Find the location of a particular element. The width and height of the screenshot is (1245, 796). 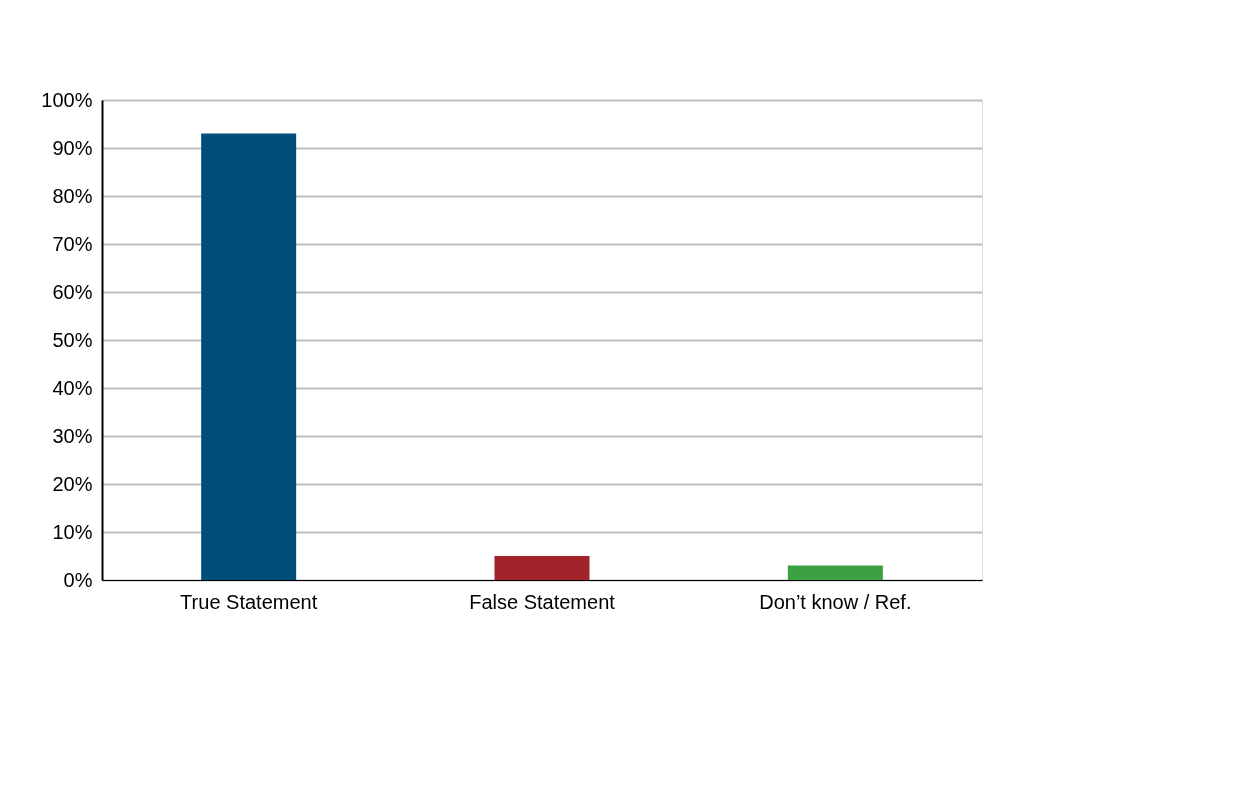

x-tick-label: True Statement is located at coordinates (249, 601).